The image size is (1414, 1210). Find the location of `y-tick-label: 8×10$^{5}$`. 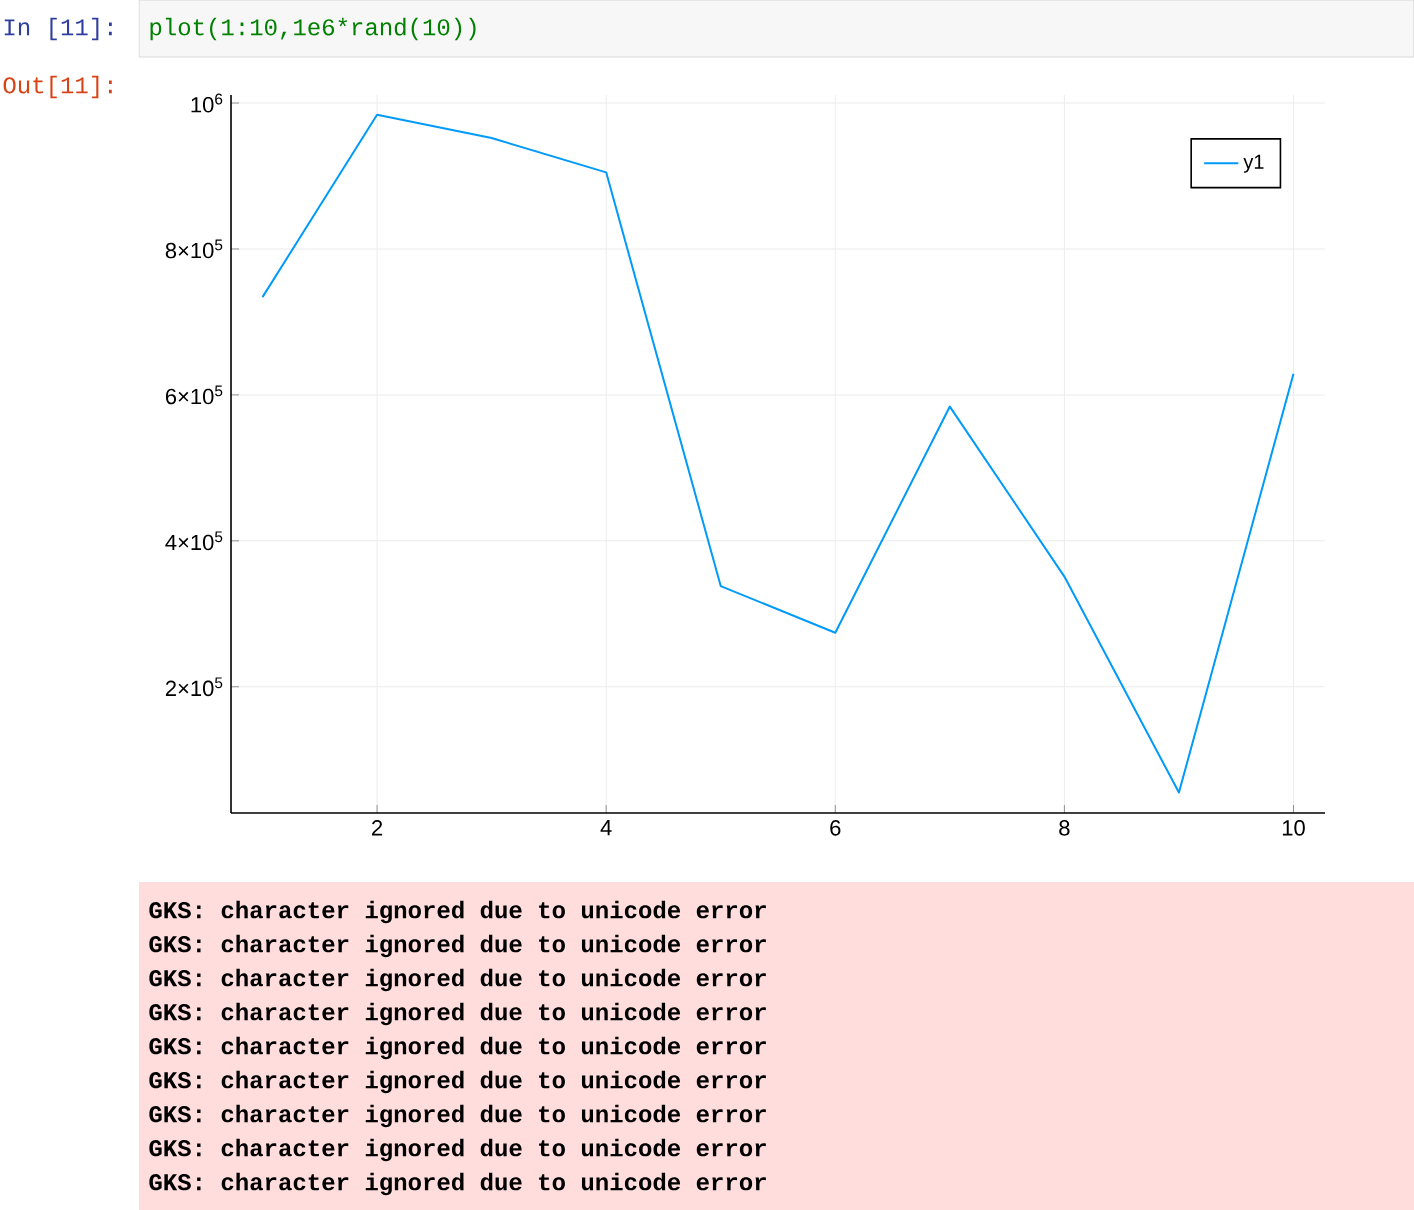

y-tick-label: 8×10$^{5}$ is located at coordinates (194, 249).